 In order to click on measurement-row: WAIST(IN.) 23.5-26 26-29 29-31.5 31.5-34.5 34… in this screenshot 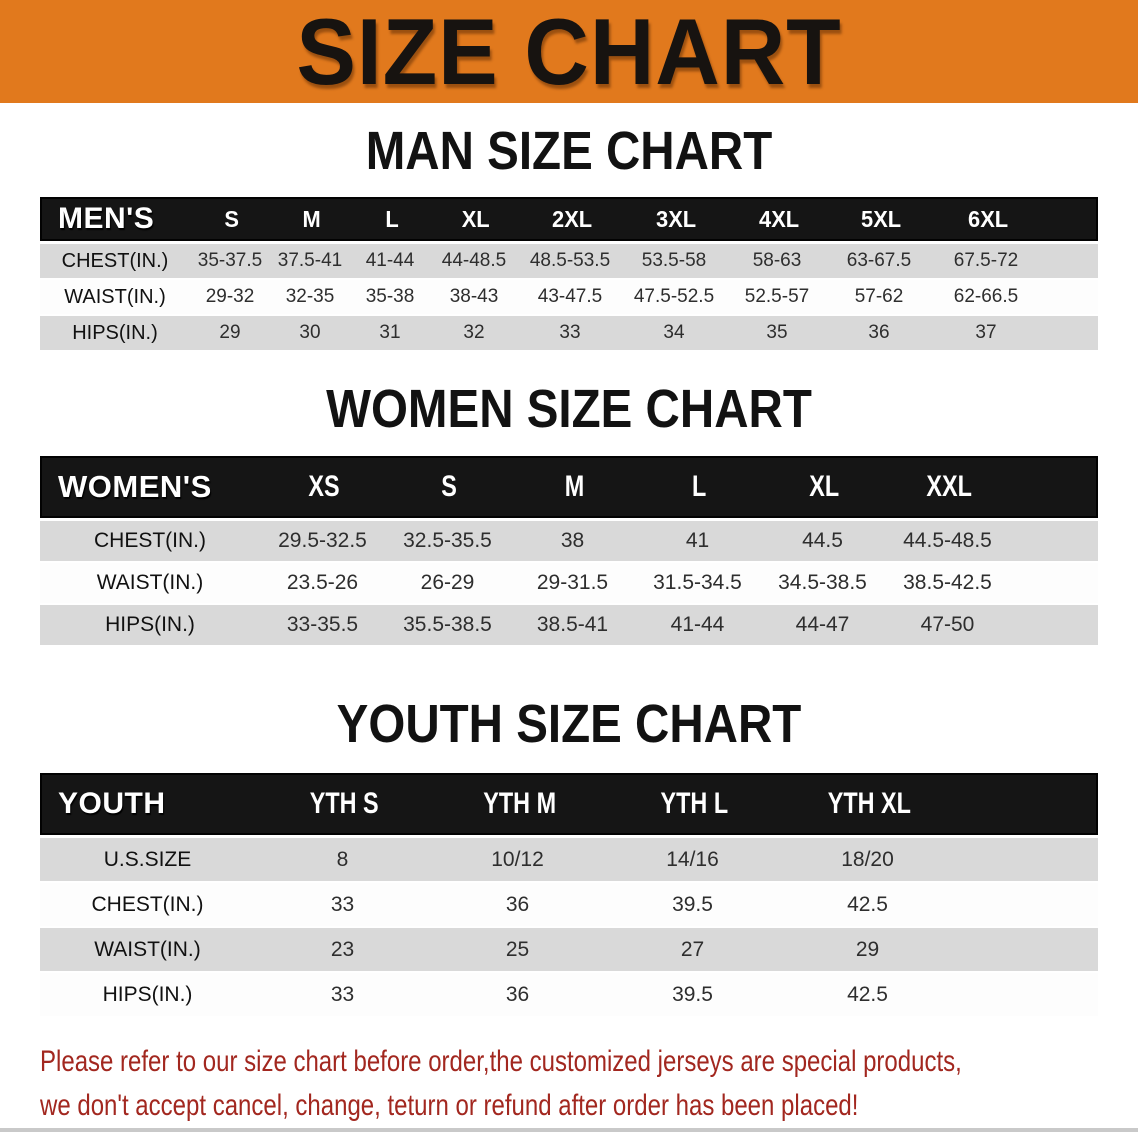, I will do `click(569, 583)`.